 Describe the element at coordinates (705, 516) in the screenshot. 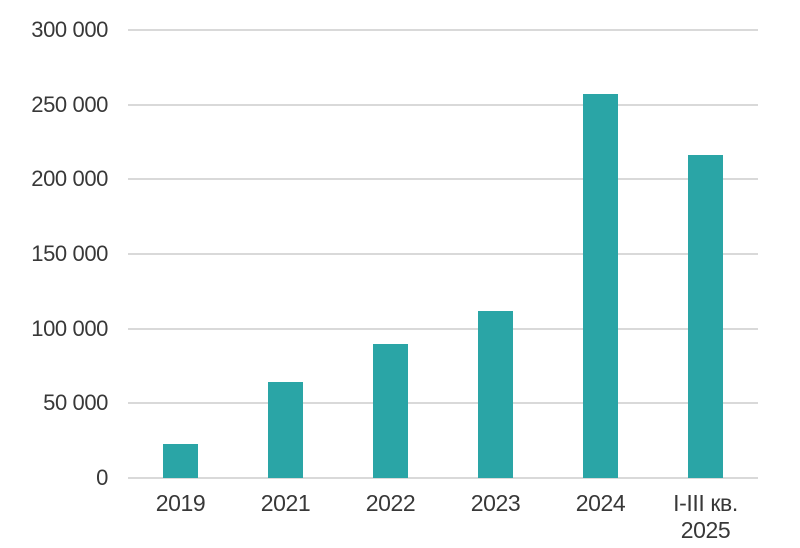

I see `x-axis-tick-label: I-III кв. 2025` at that location.